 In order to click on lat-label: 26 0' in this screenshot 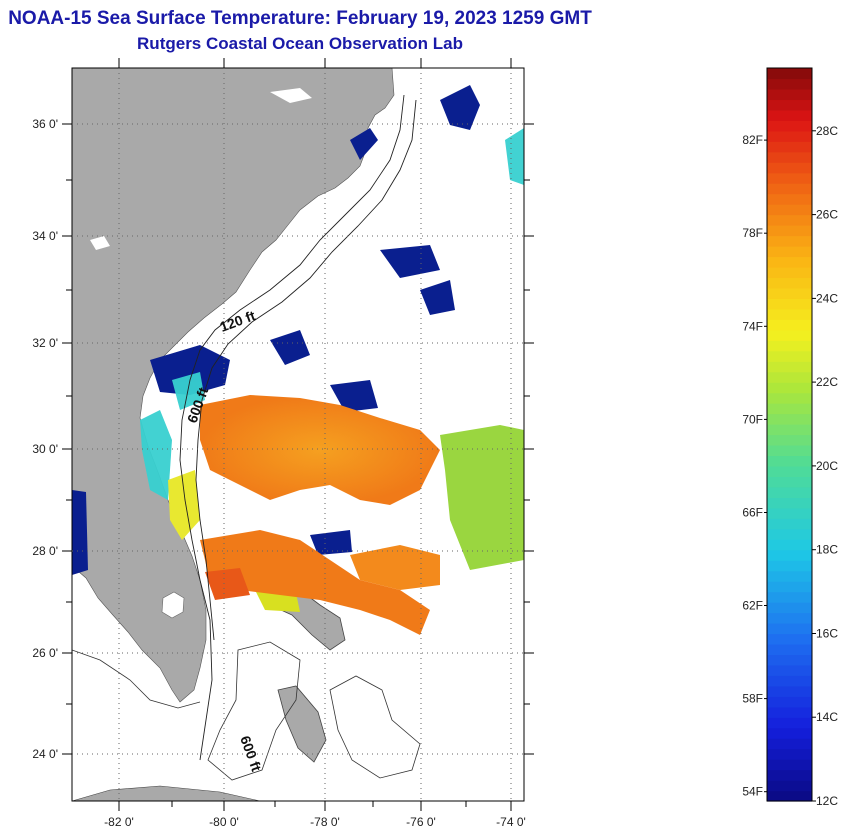, I will do `click(45, 653)`.